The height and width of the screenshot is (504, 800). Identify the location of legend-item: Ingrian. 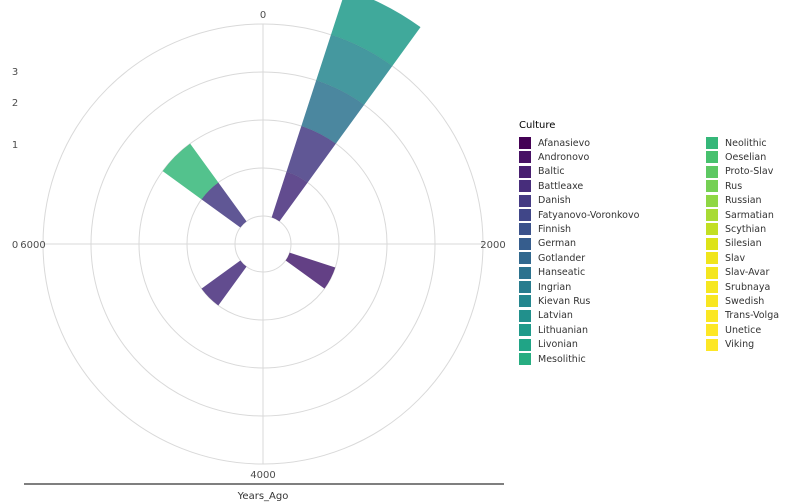
(545, 287).